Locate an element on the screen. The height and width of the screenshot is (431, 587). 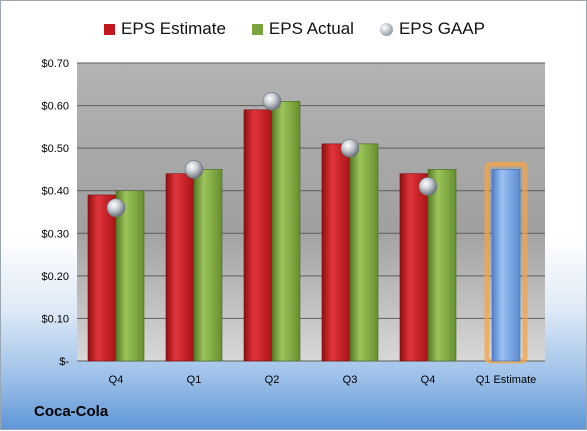
y-axis-ticks: $- $0.10 $0.20 $0.30 $0.40 $0.50 $0.60 $0.70 is located at coordinates (55, 213).